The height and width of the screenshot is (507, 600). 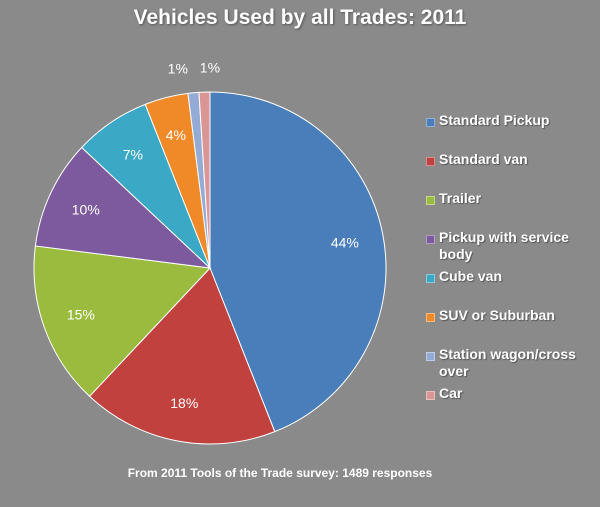 I want to click on slice-label-2: 18%, so click(x=184, y=403).